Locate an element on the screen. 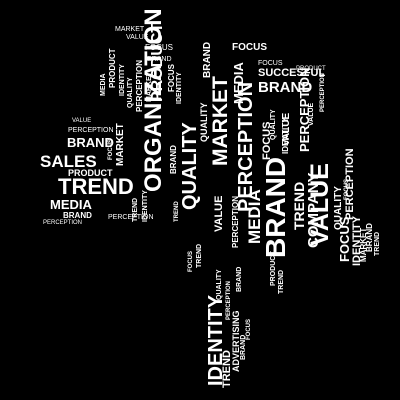 This screenshot has width=400, height=400. word-identity-v2: IDENTITY is located at coordinates (179, 88).